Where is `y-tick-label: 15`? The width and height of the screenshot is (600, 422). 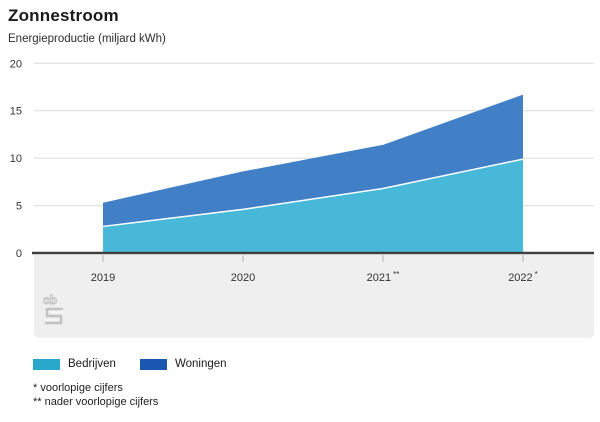 y-tick-label: 15 is located at coordinates (16, 112).